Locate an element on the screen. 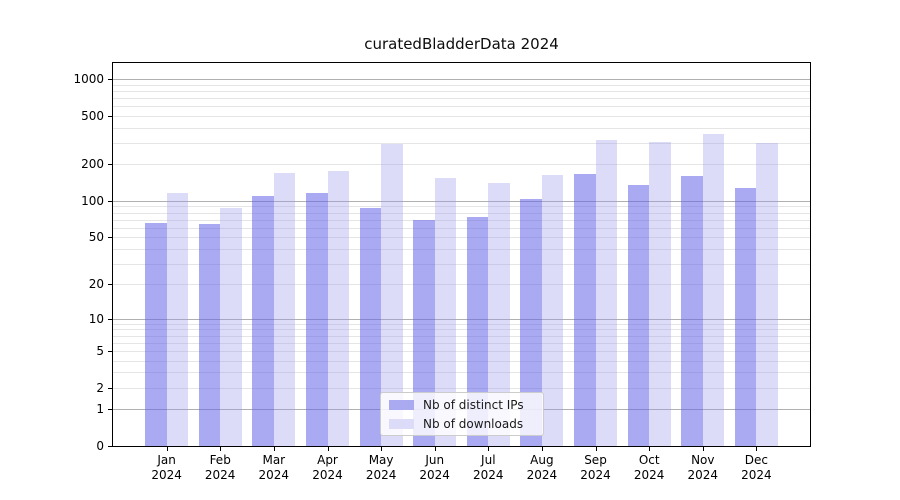  y-tick-label-2: 2 is located at coordinates (100, 387).